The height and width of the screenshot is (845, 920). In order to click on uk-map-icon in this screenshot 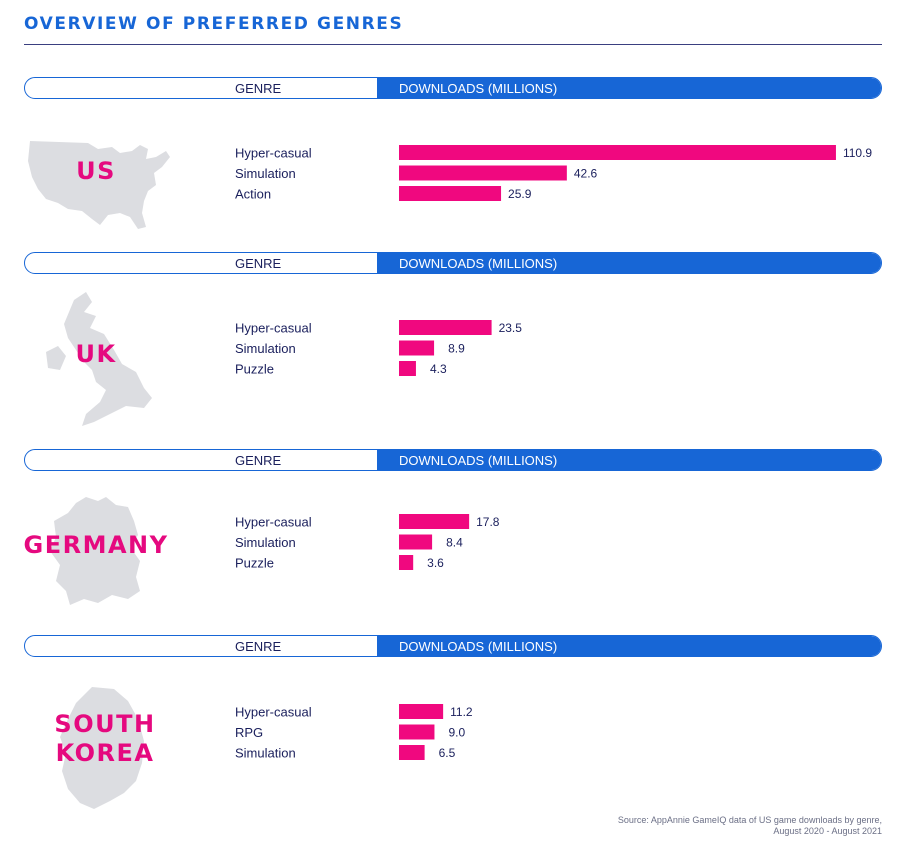, I will do `click(99, 359)`.